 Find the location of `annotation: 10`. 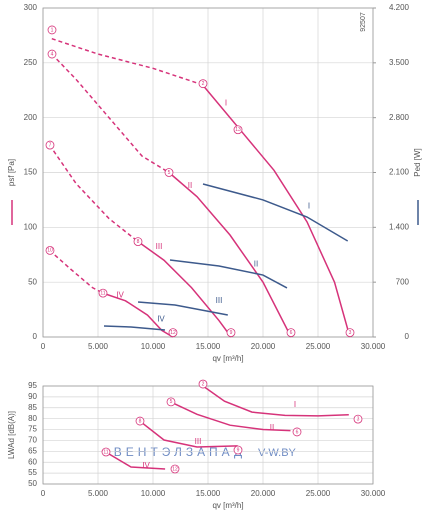

annotation: 10 is located at coordinates (50, 251).